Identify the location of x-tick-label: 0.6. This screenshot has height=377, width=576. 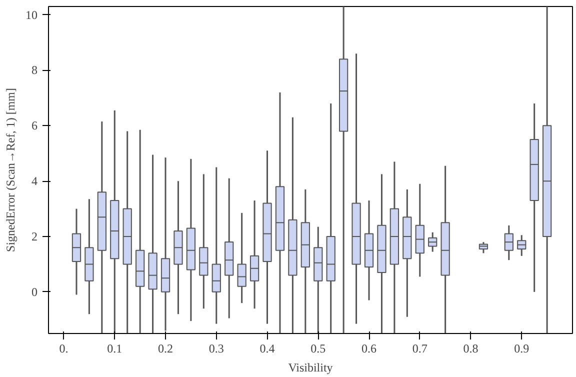
(369, 349).